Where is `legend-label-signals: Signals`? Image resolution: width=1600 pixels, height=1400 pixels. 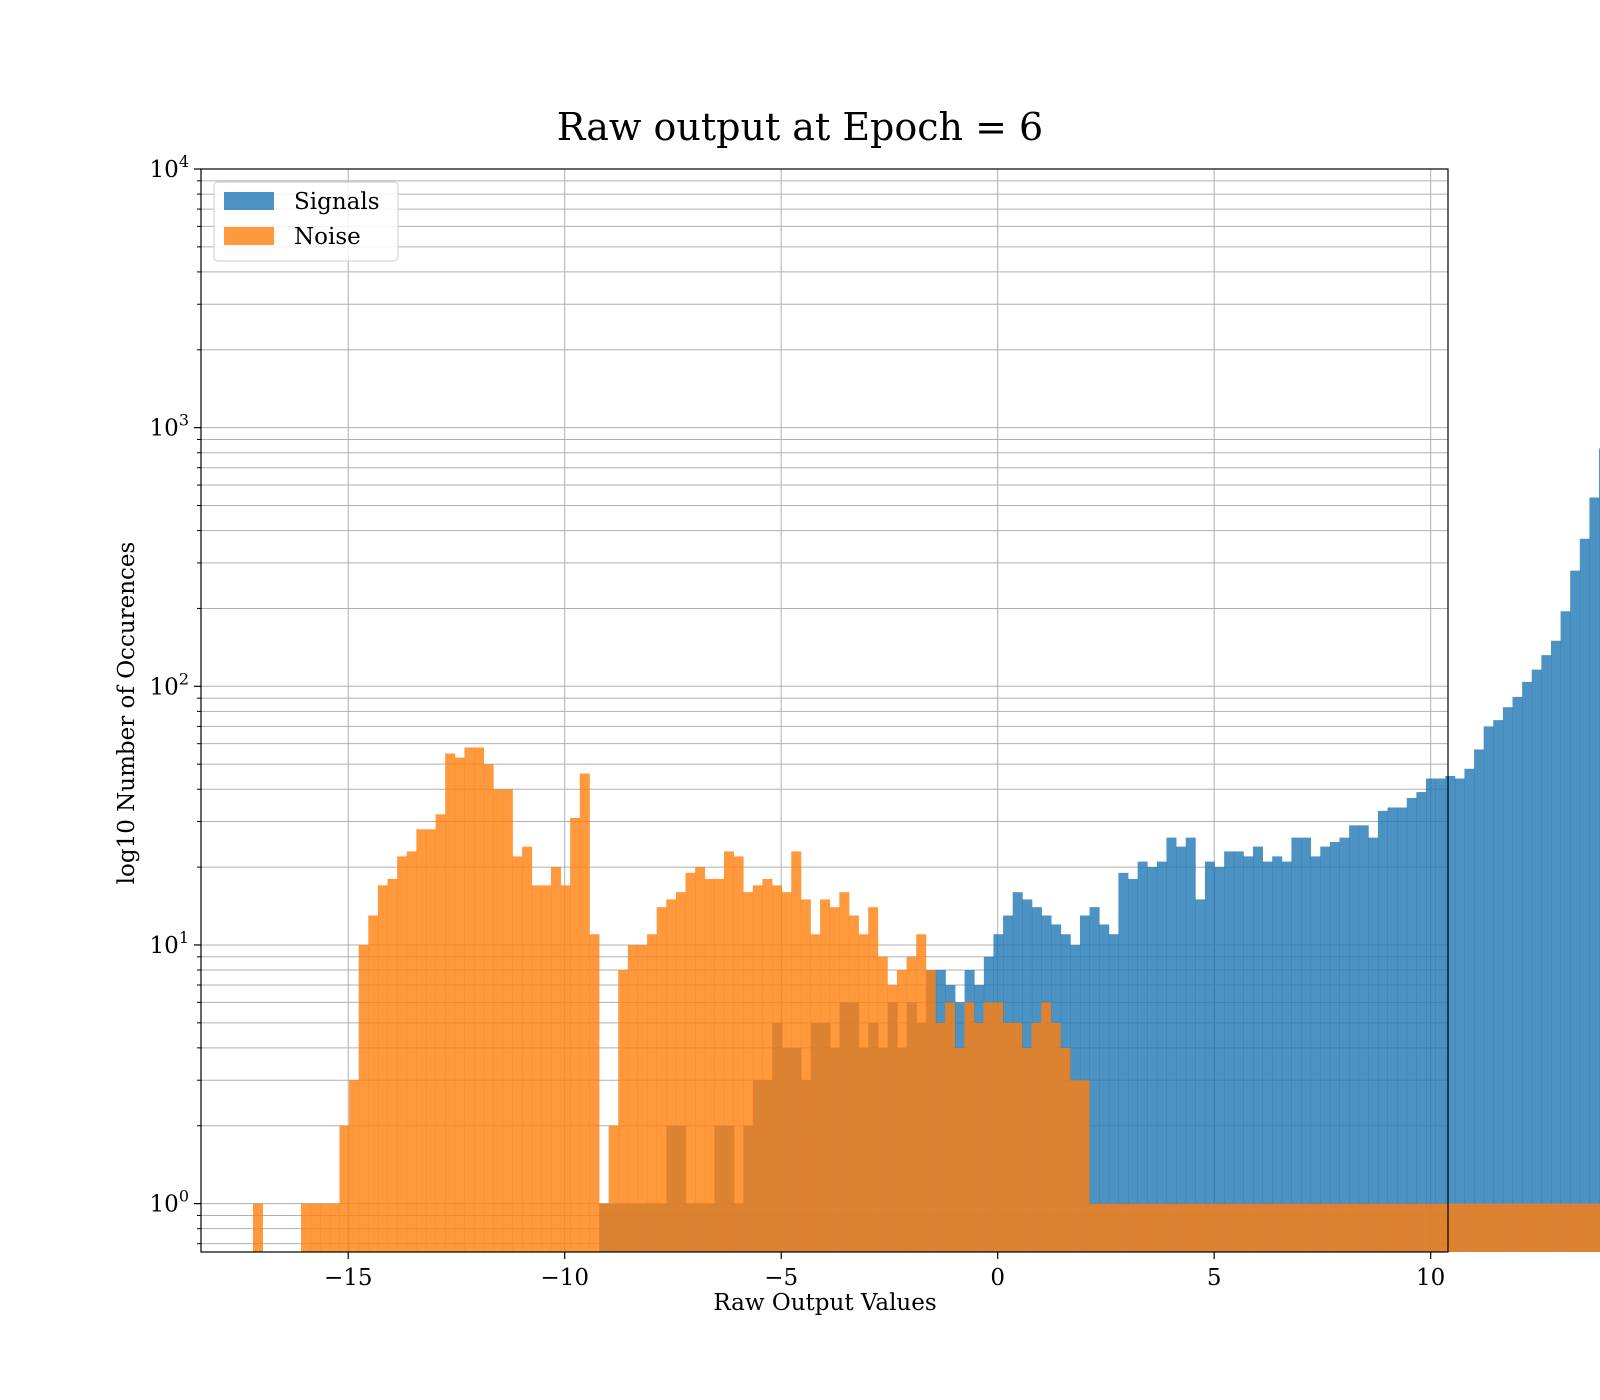 legend-label-signals: Signals is located at coordinates (337, 202).